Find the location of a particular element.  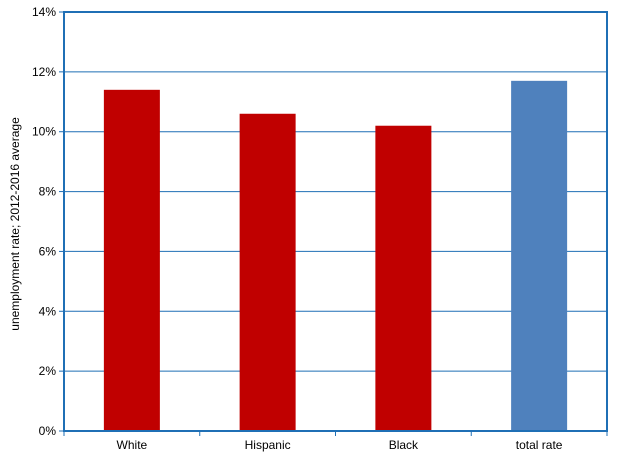

x-tick-label: Black is located at coordinates (404, 445).